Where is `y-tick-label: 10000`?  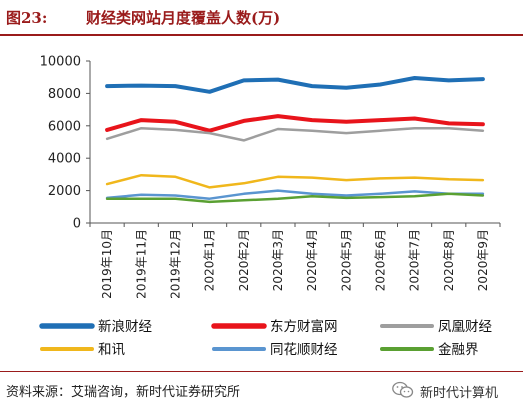
y-tick-label: 10000 is located at coordinates (60, 62).